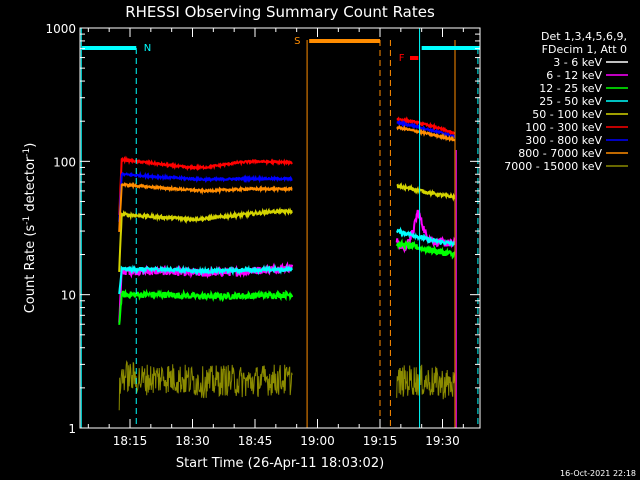 This screenshot has height=480, width=640. Describe the element at coordinates (570, 101) in the screenshot. I see `legend-label: 25 - 50 keV` at that location.